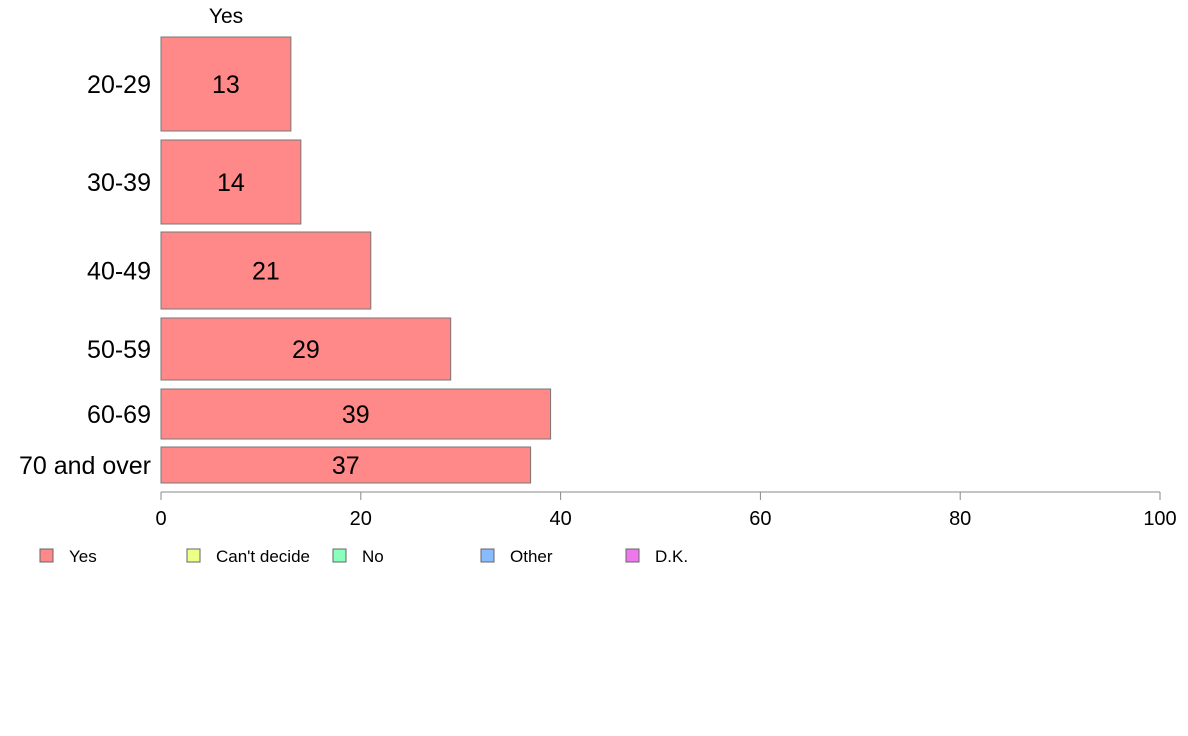 The width and height of the screenshot is (1188, 736). What do you see at coordinates (760, 519) in the screenshot?
I see `x-tick-label: 60` at bounding box center [760, 519].